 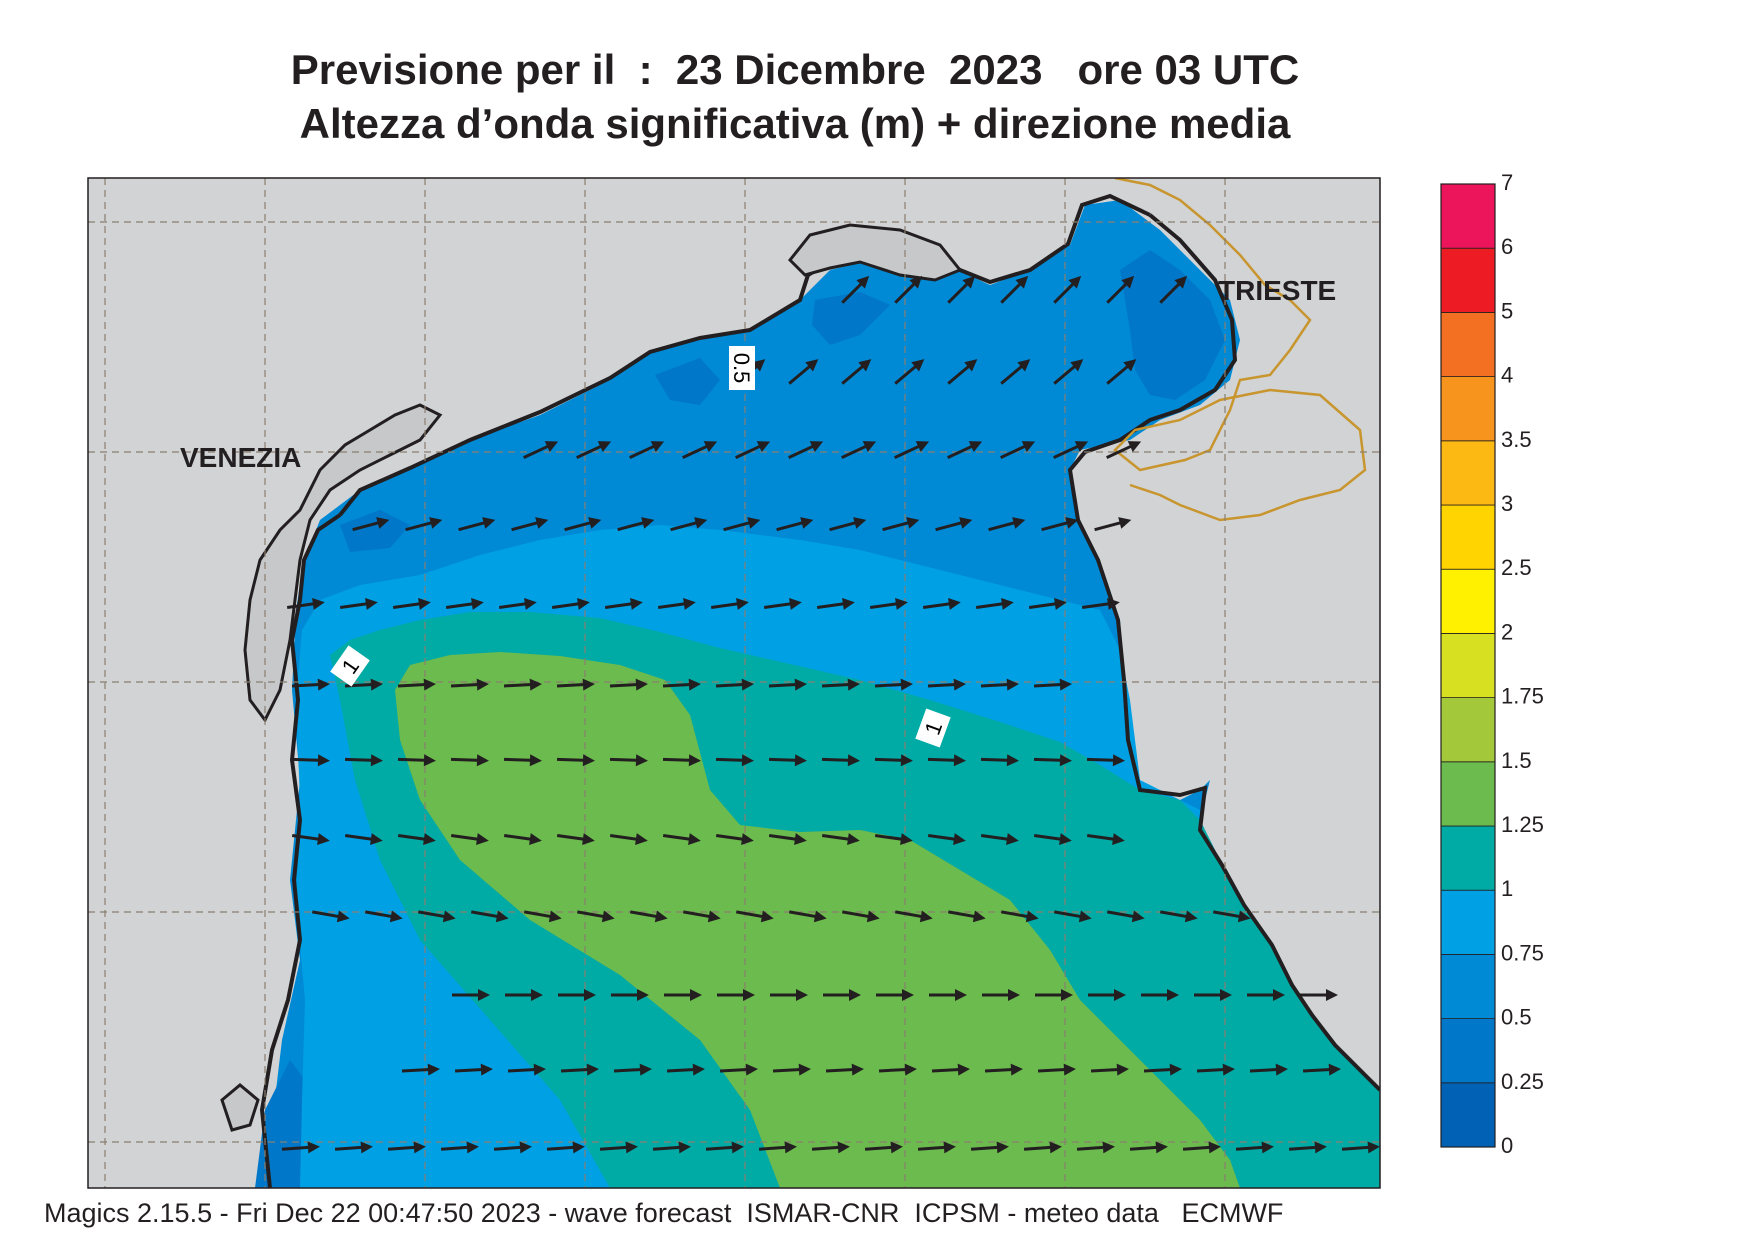 What do you see at coordinates (1507, 888) in the screenshot?
I see `colorbar-tick-label: 1` at bounding box center [1507, 888].